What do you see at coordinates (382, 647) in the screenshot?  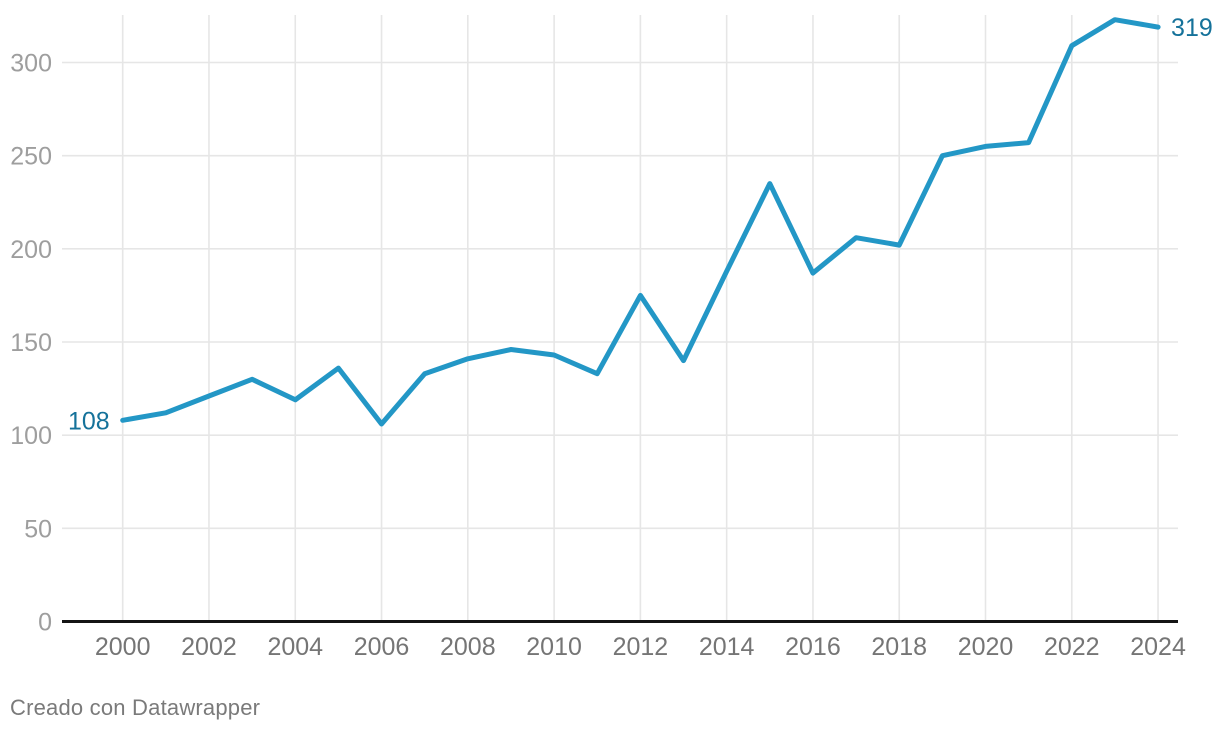 I see `x-tick-label: 2006` at bounding box center [382, 647].